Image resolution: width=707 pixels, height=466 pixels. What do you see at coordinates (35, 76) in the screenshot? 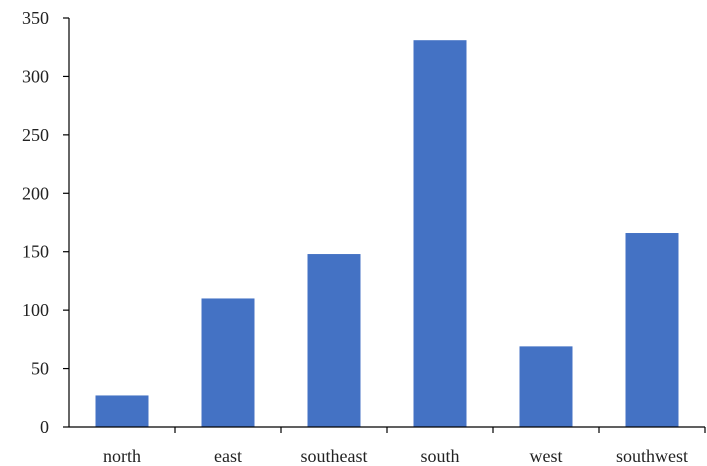
I see `y-tick-label: 300` at bounding box center [35, 76].